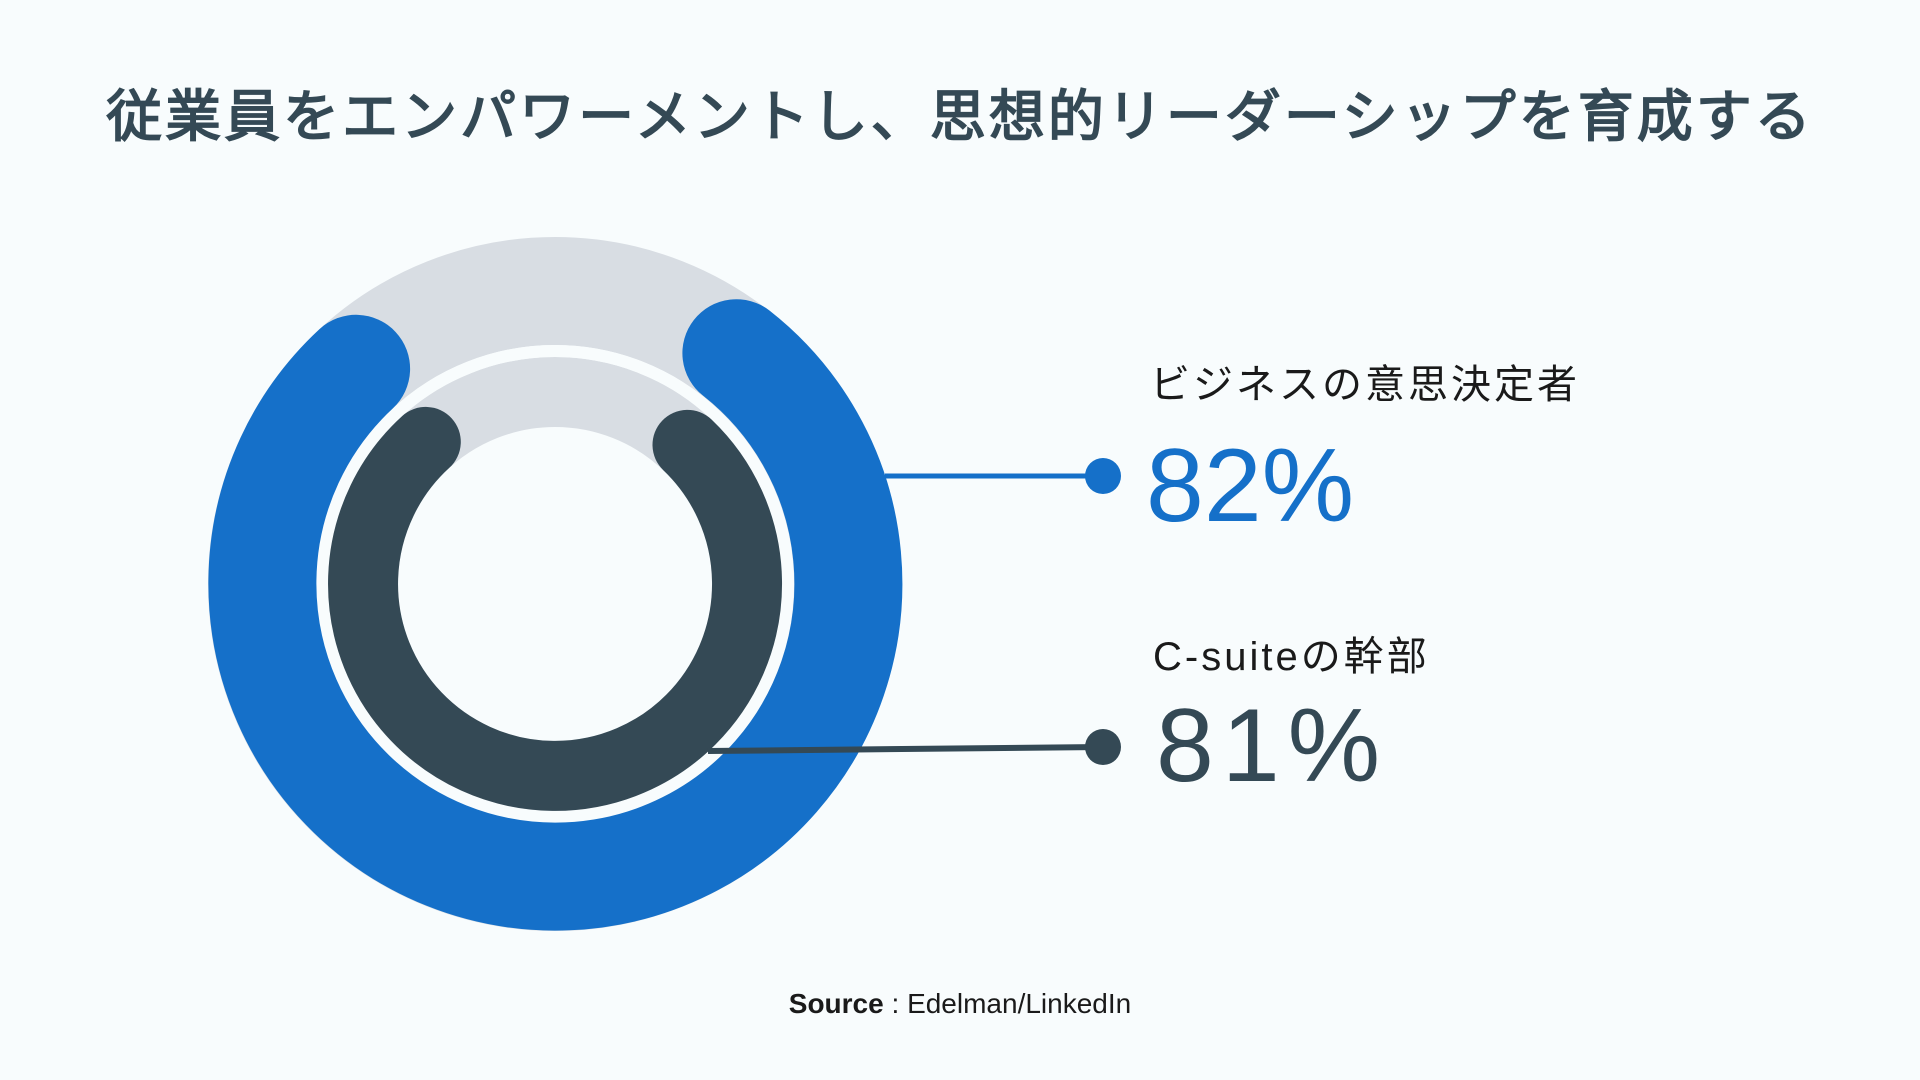  What do you see at coordinates (1291, 657) in the screenshot?
I see `series-label-2: C-suiteの幹部` at bounding box center [1291, 657].